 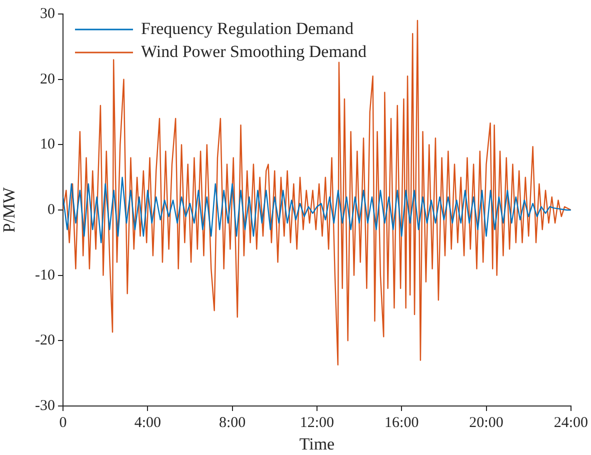 What do you see at coordinates (317, 422) in the screenshot?
I see `x-tick-label: 12:00` at bounding box center [317, 422].